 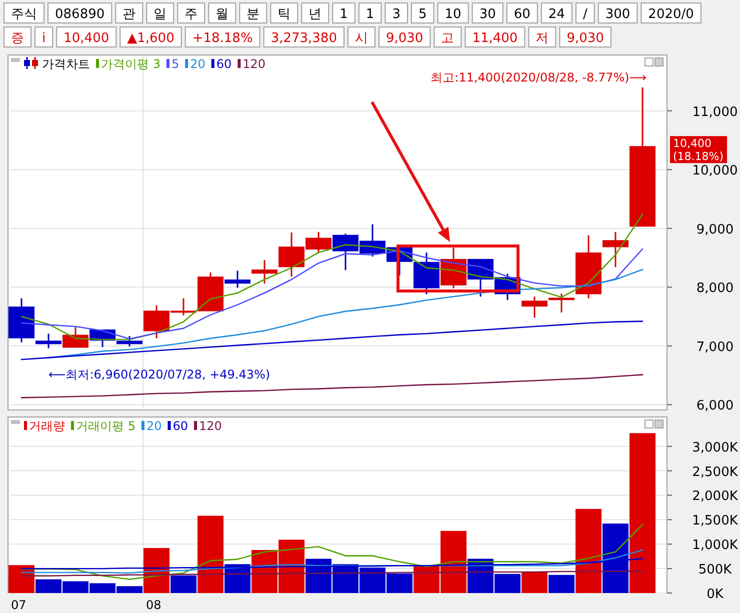 I want to click on text: 고, so click(x=447, y=38).